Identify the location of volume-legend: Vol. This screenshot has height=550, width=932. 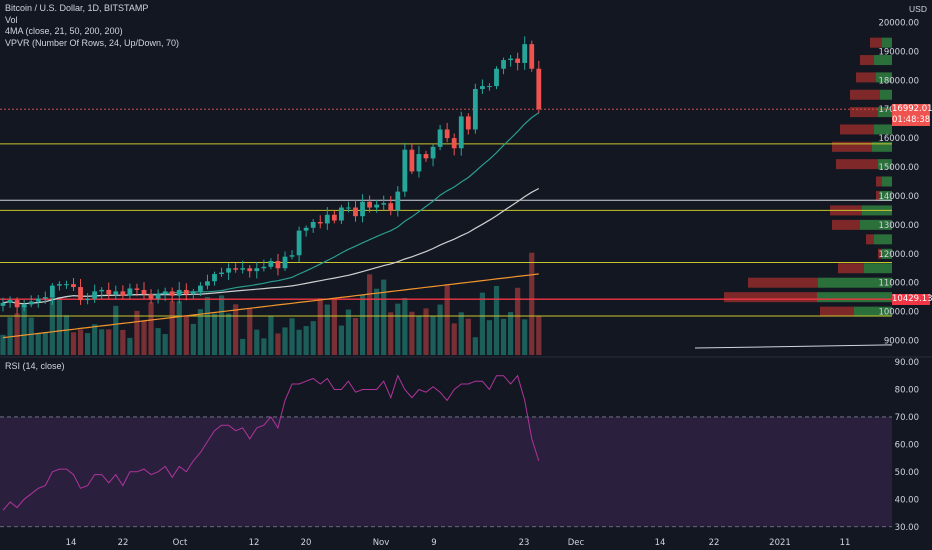
(11, 19).